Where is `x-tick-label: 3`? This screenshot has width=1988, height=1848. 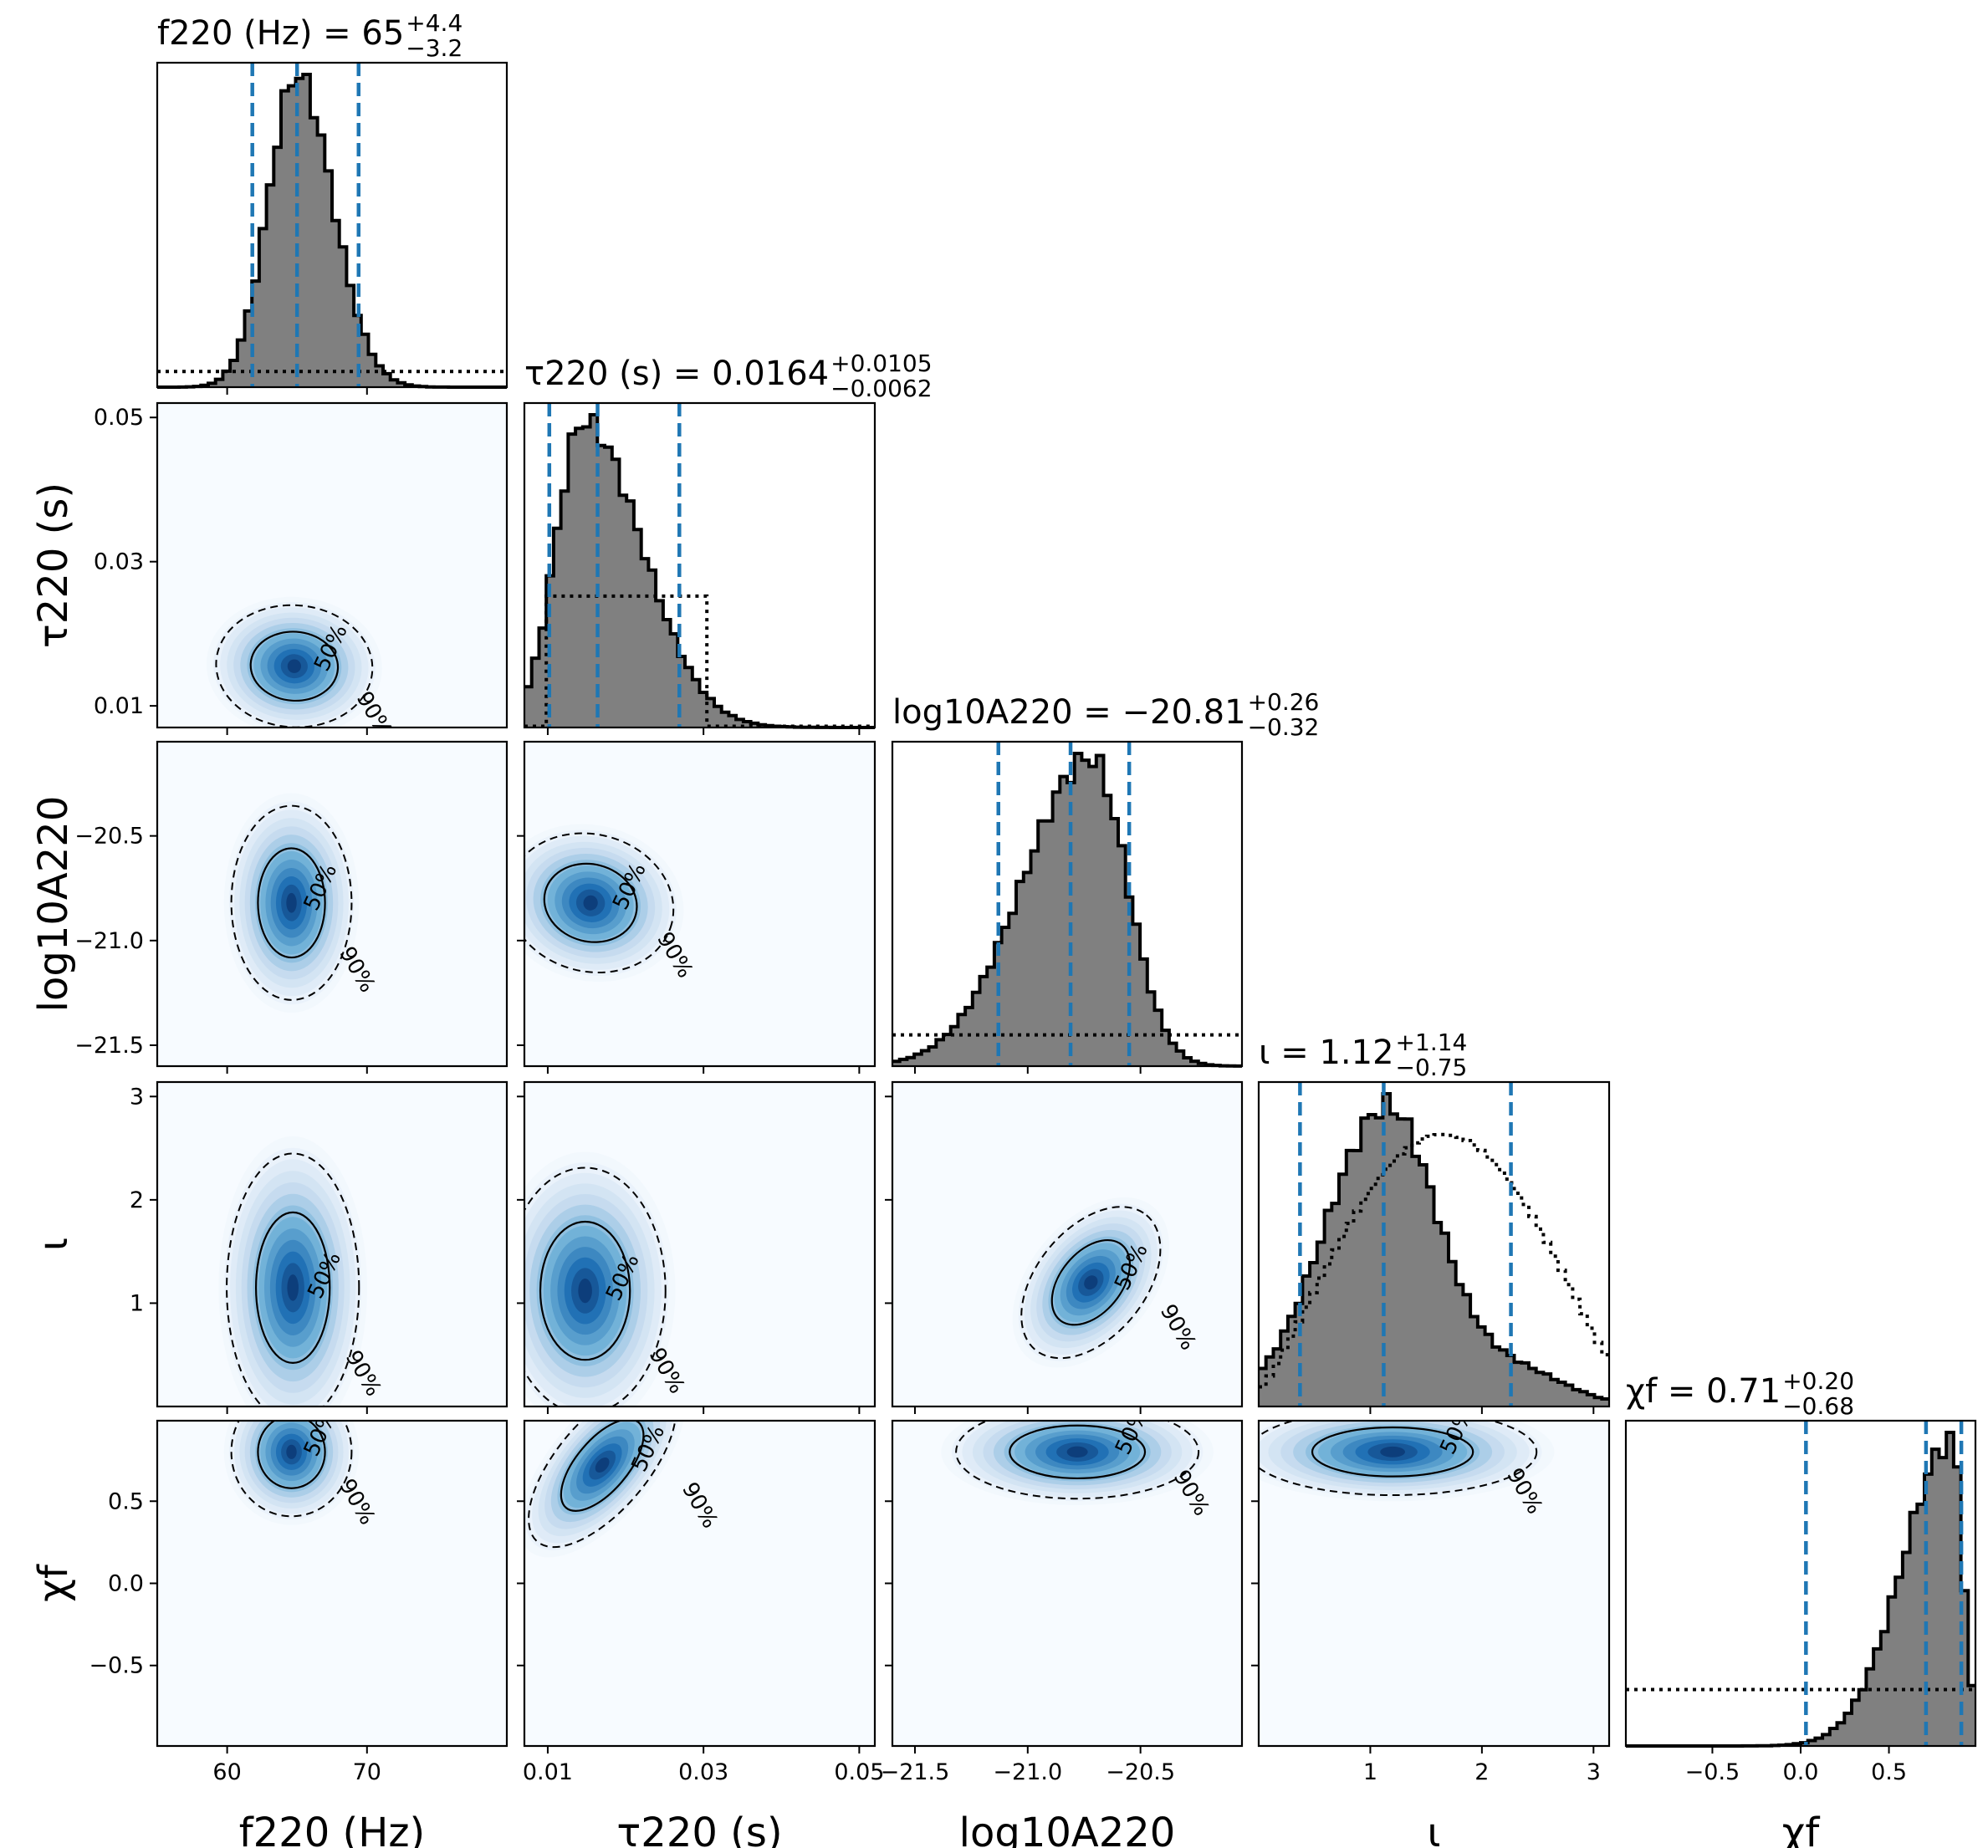
x-tick-label: 3 is located at coordinates (1594, 1772).